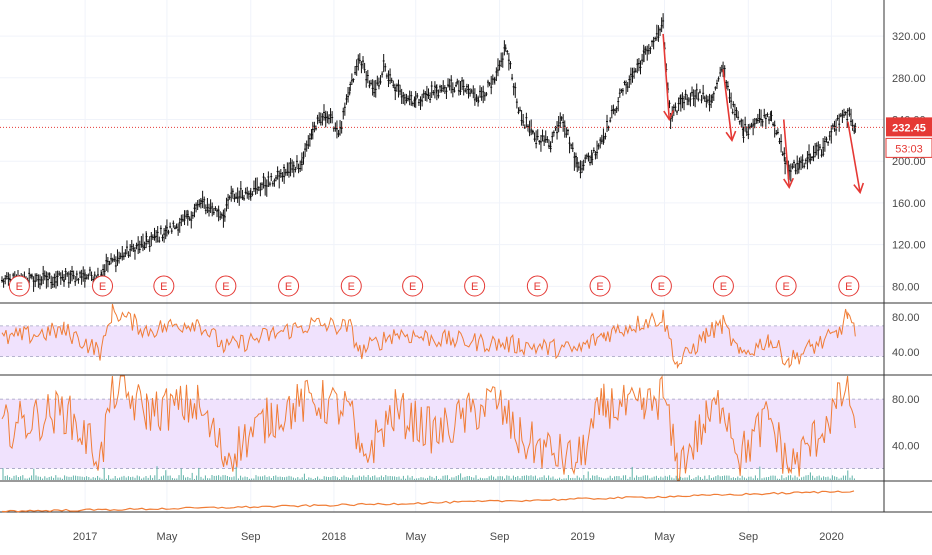 This screenshot has height=555, width=932. I want to click on price-tick-label: 160.00, so click(909, 204).